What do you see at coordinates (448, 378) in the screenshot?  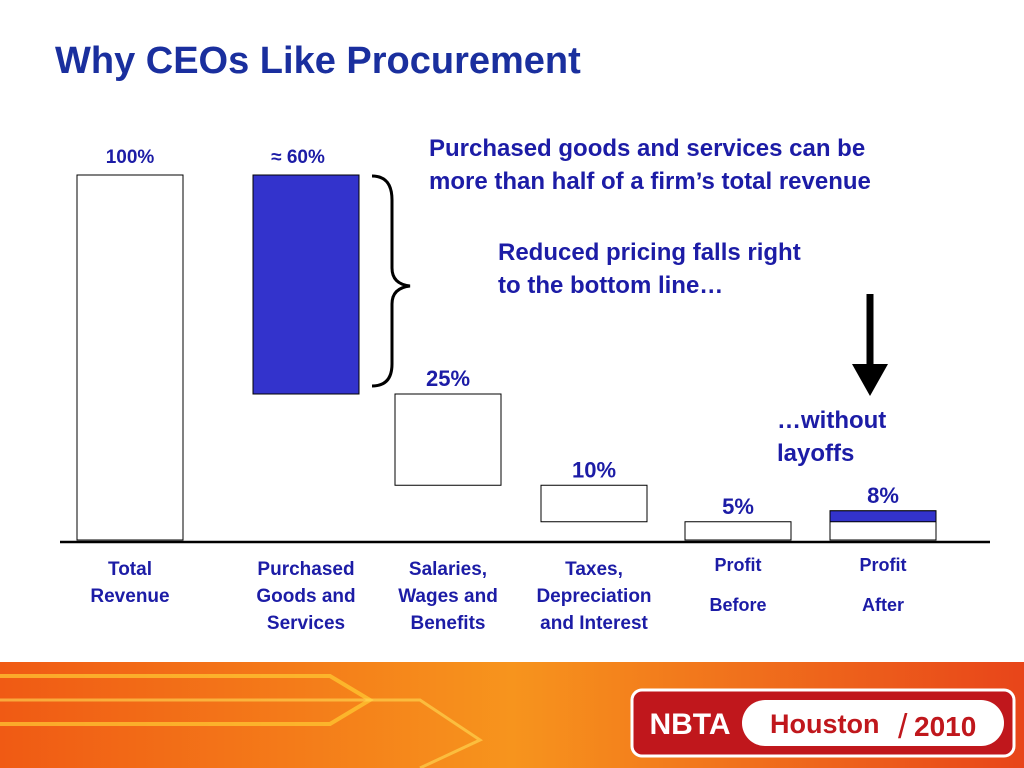 I see `value-label: 25%` at bounding box center [448, 378].